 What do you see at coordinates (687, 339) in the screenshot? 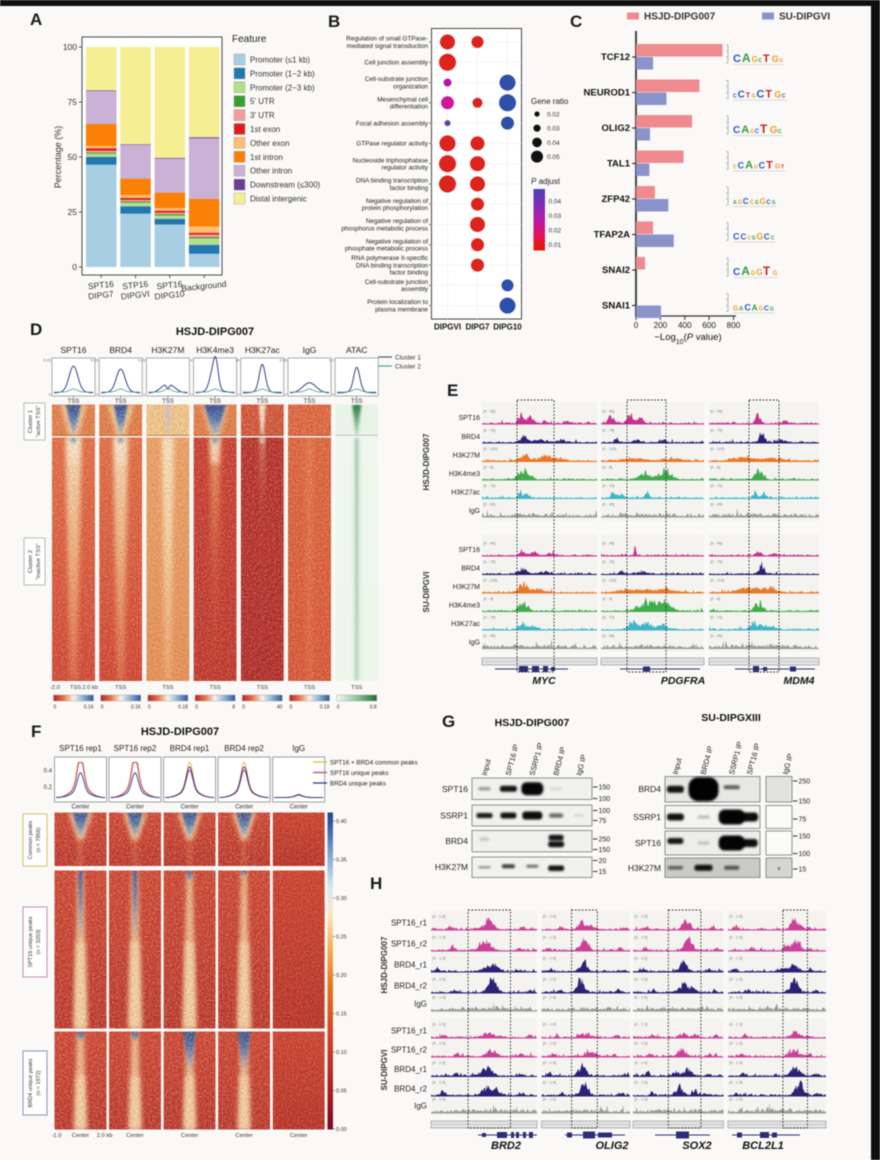
I see `svg-text: −Log10(P value)` at bounding box center [687, 339].